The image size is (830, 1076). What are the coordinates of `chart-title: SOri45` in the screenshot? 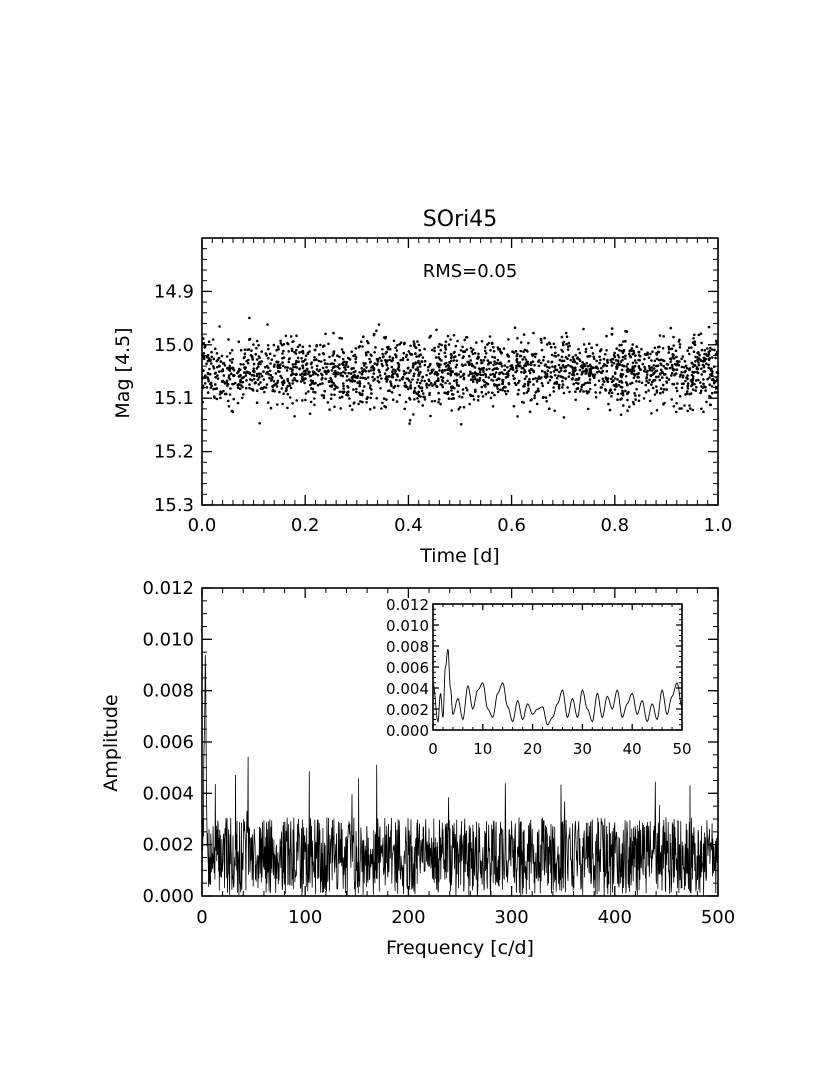 It's located at (460, 219).